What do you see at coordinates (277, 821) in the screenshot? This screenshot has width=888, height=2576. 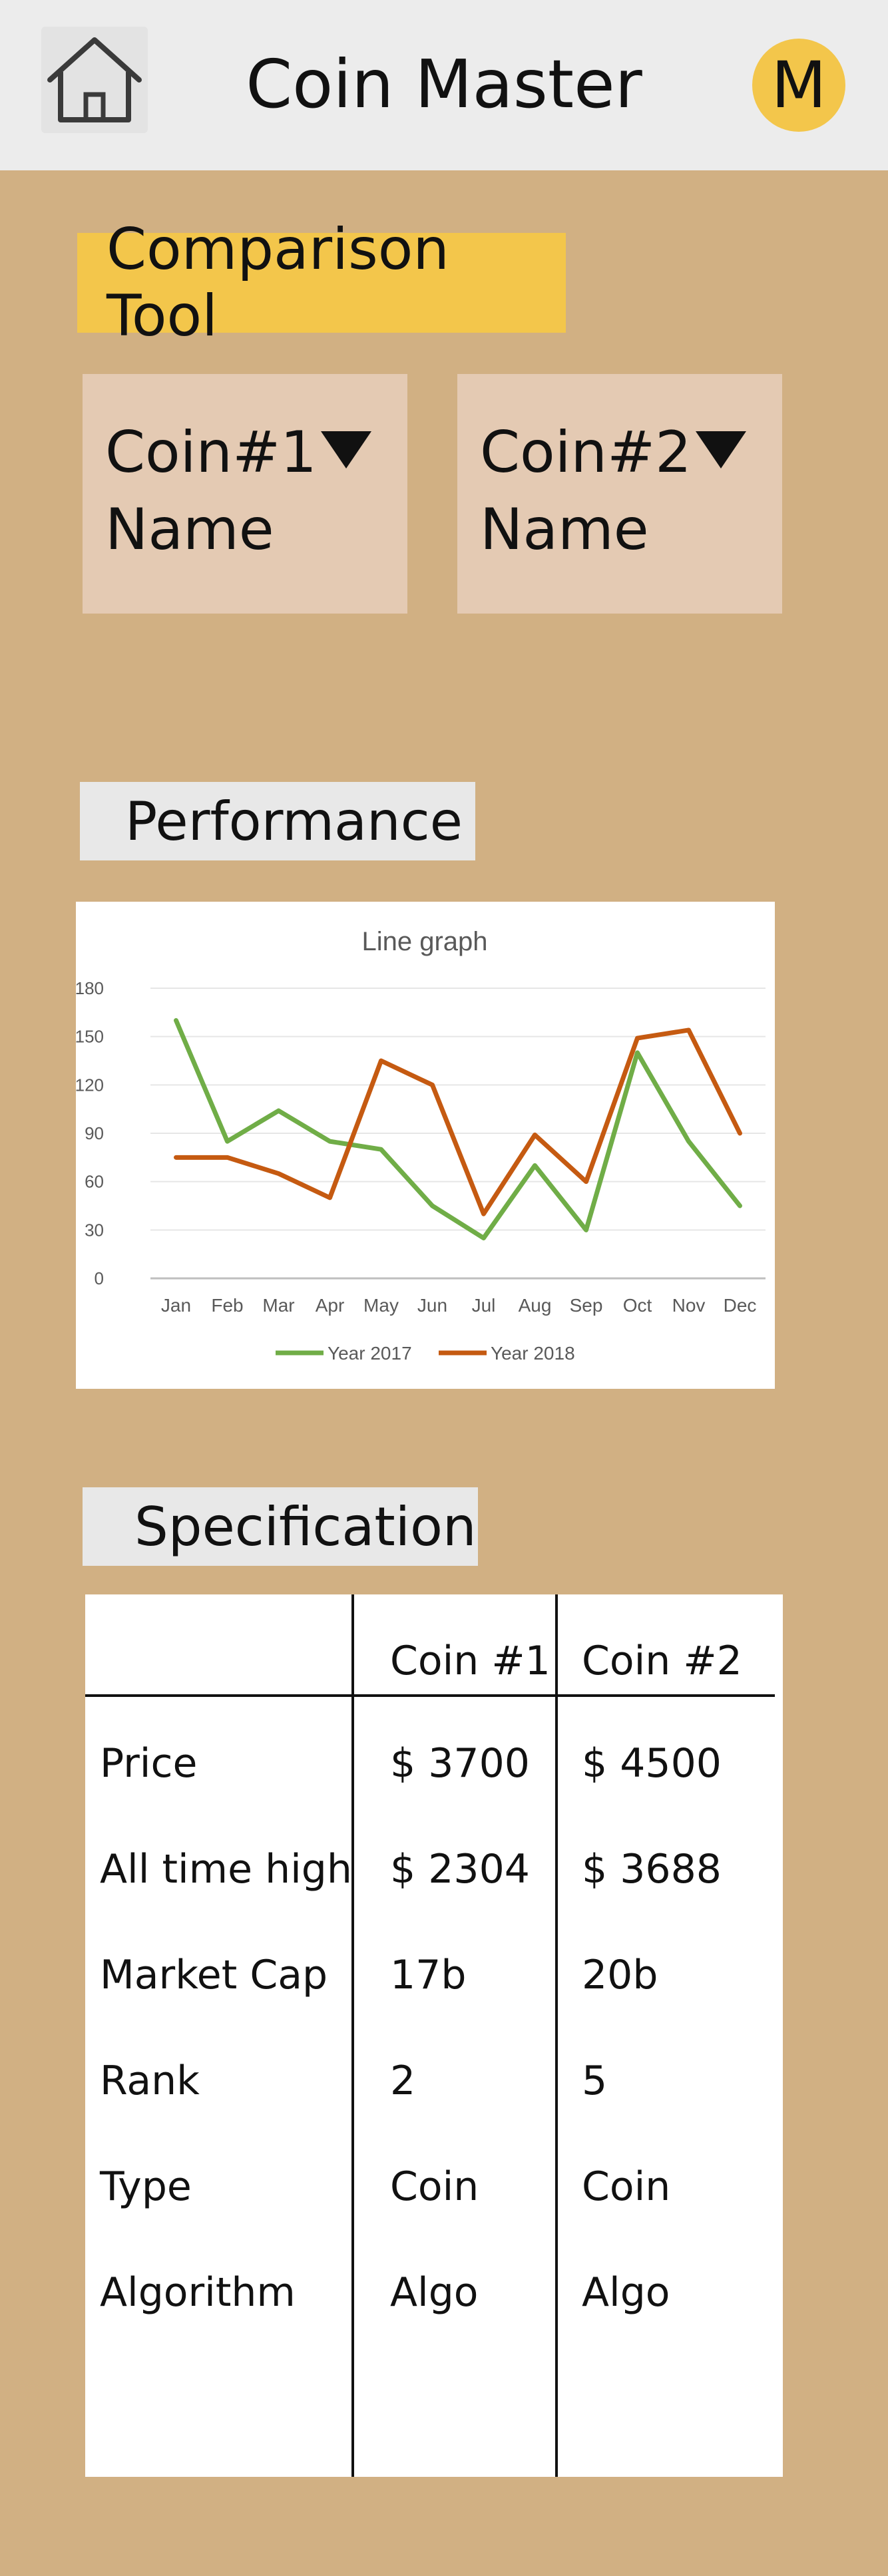 I see `performance-label: Performance` at bounding box center [277, 821].